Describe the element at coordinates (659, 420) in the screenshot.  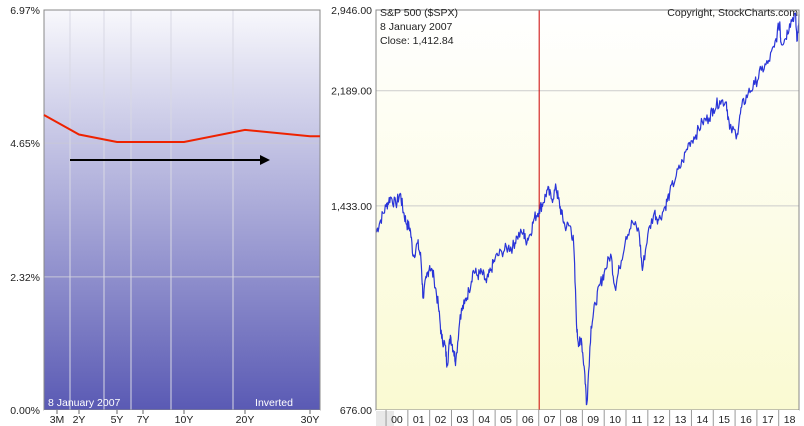
I see `spx-x-tick-label: 12` at that location.